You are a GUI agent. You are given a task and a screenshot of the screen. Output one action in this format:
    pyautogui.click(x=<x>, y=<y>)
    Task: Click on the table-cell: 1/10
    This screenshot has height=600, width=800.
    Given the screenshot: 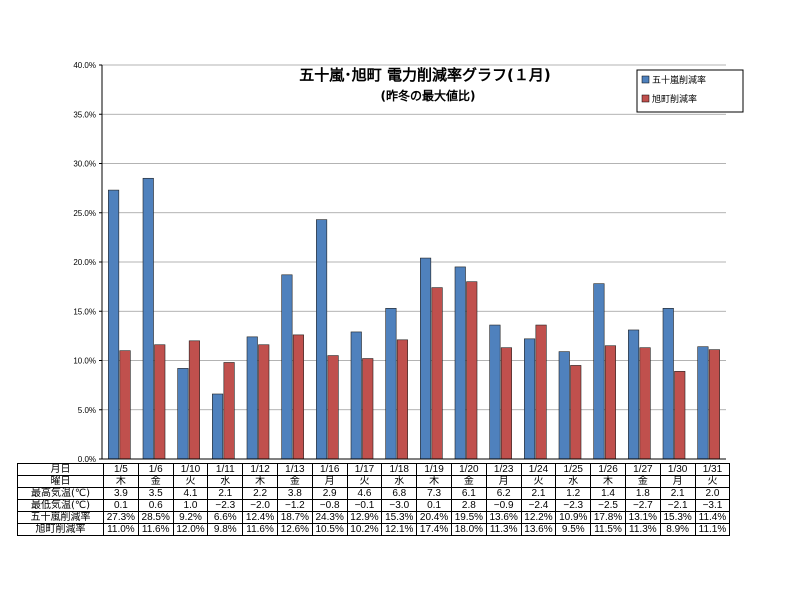 What is the action you would take?
    pyautogui.click(x=190, y=469)
    